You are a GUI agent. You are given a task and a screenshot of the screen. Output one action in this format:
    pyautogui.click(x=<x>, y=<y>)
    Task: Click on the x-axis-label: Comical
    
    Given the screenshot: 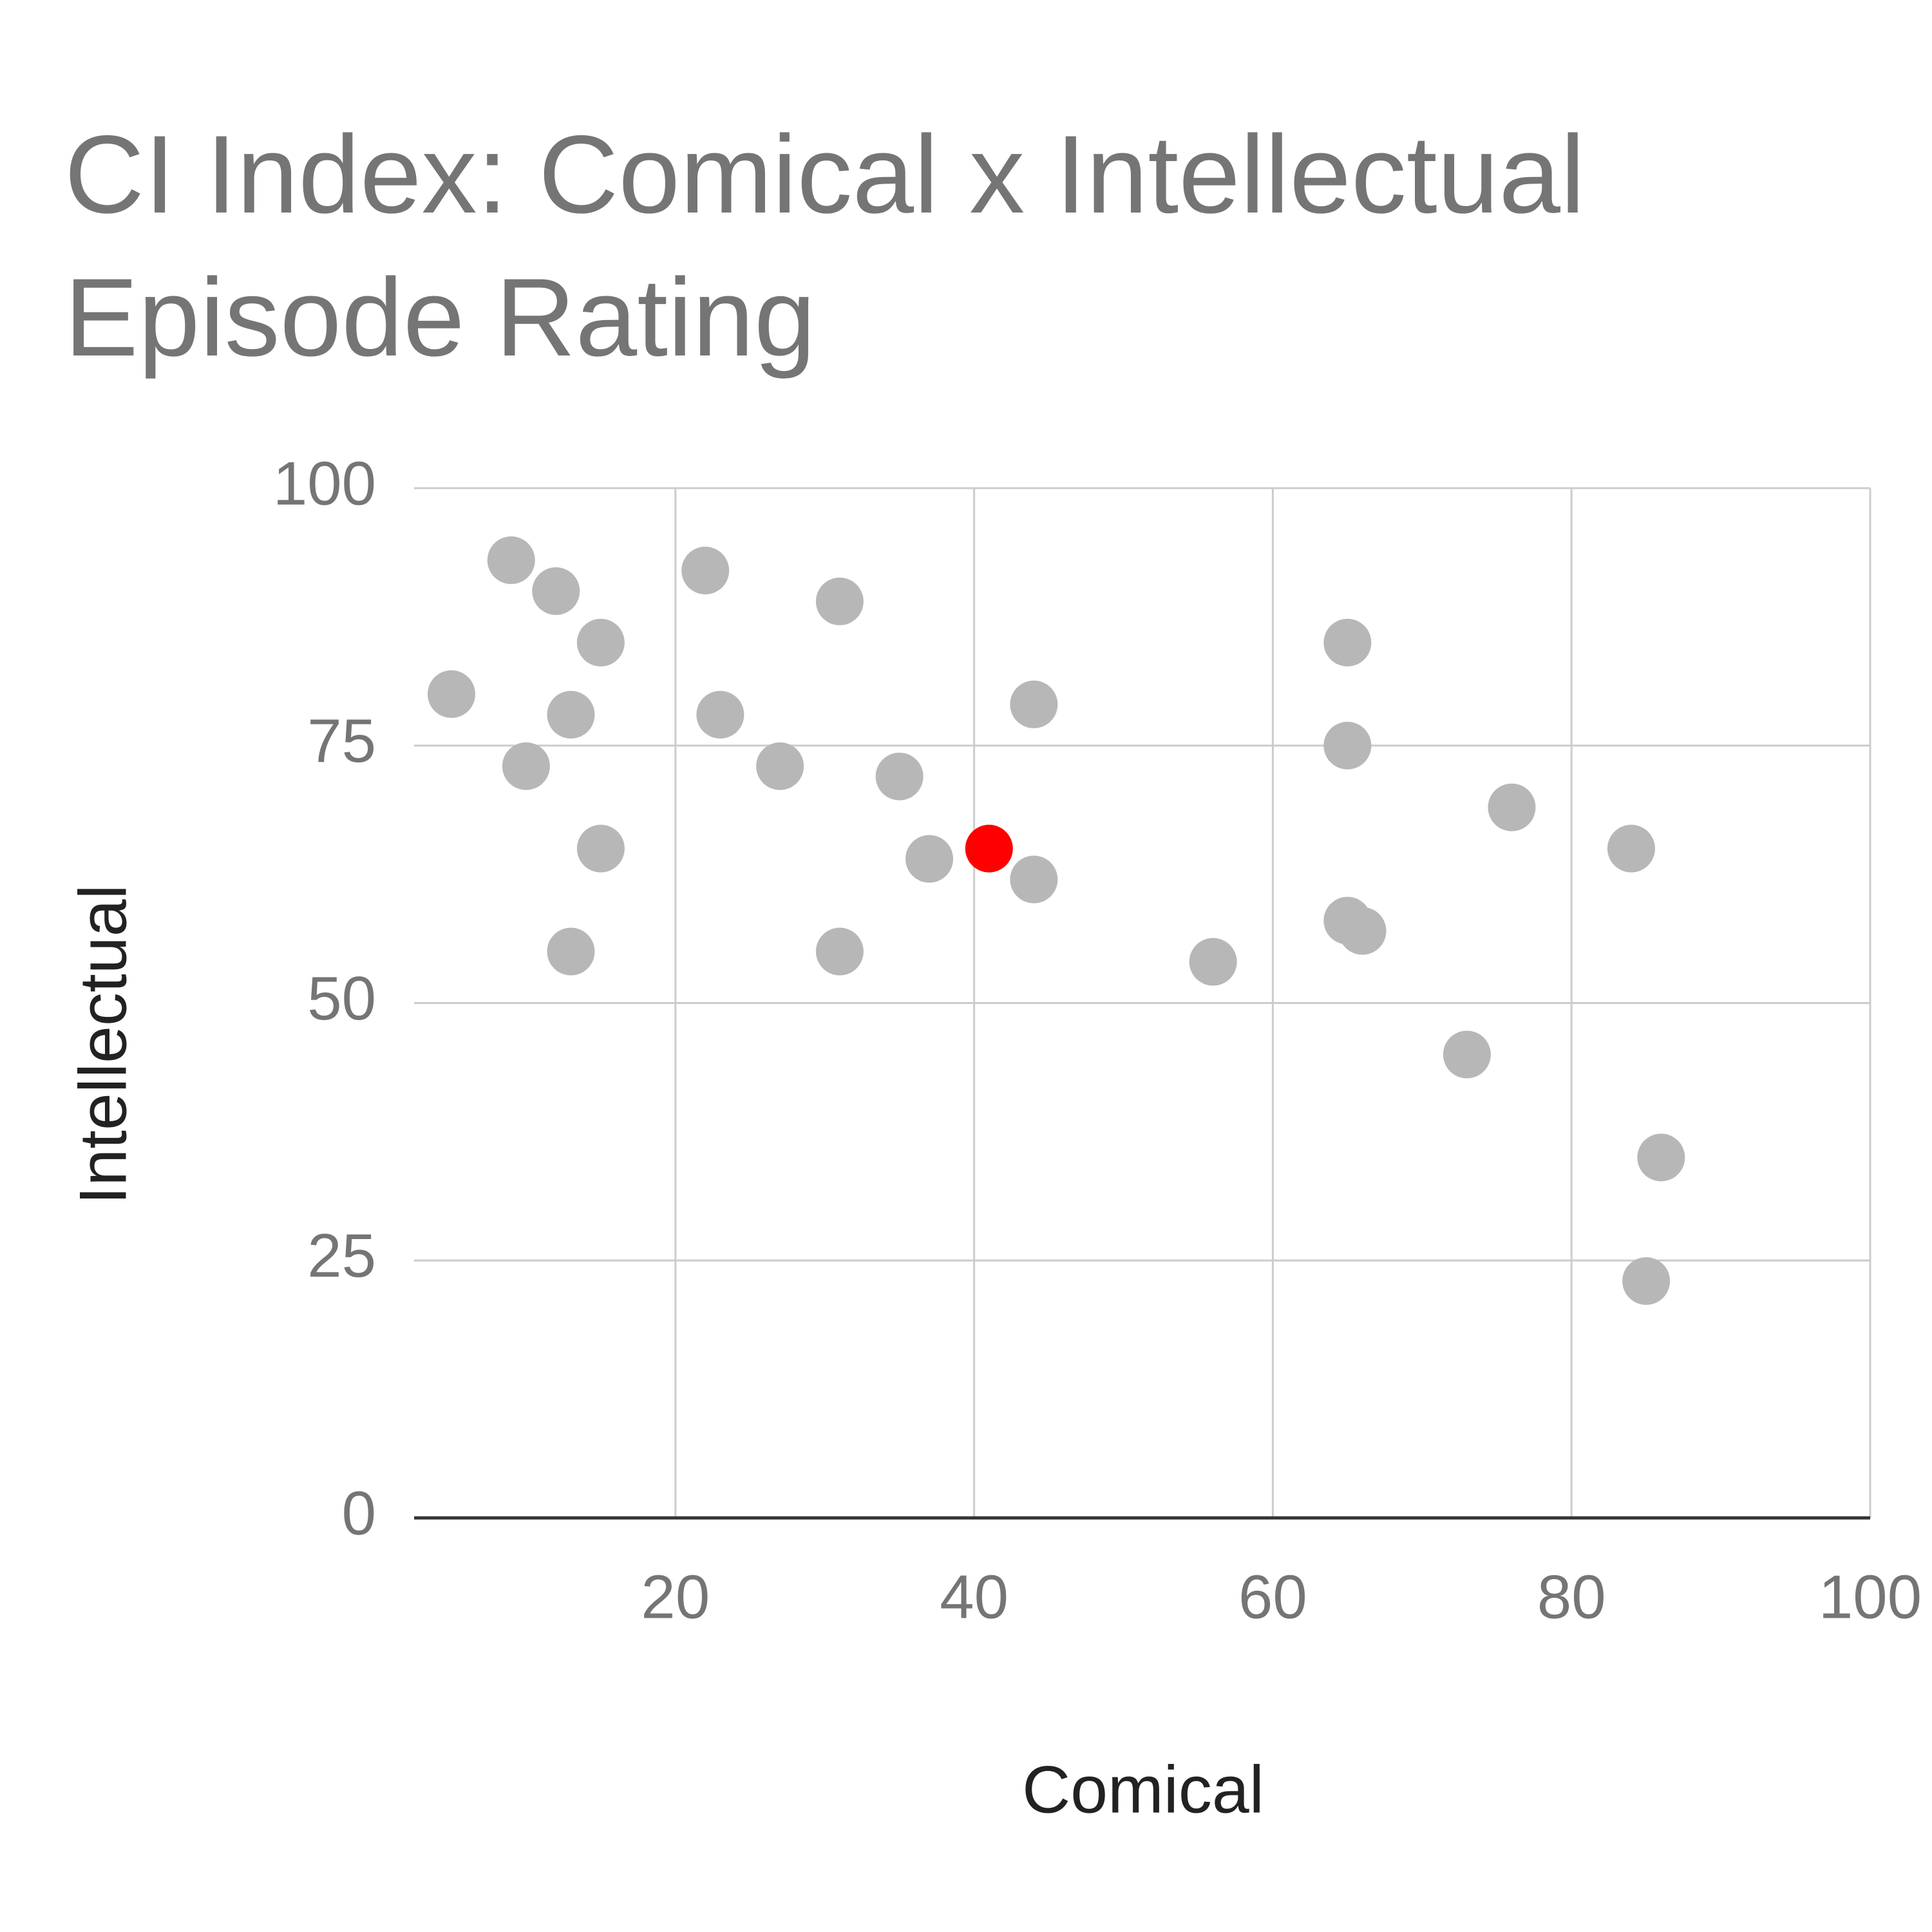 What is the action you would take?
    pyautogui.click(x=1143, y=1789)
    